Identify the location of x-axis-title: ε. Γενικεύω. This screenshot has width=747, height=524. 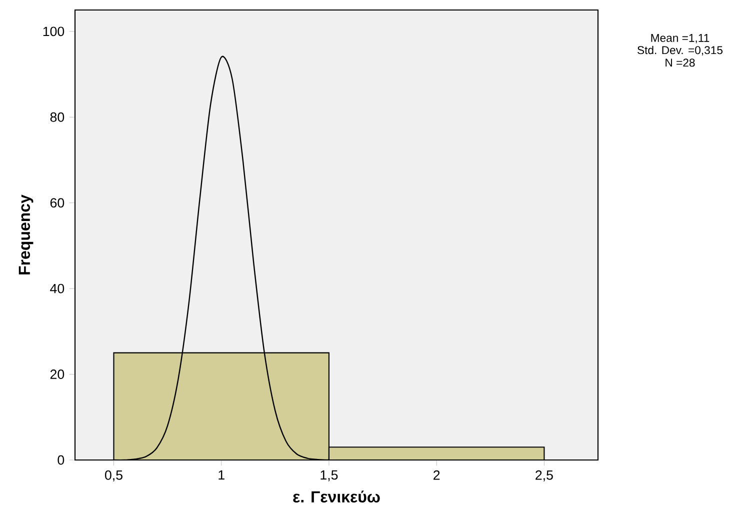
(336, 496).